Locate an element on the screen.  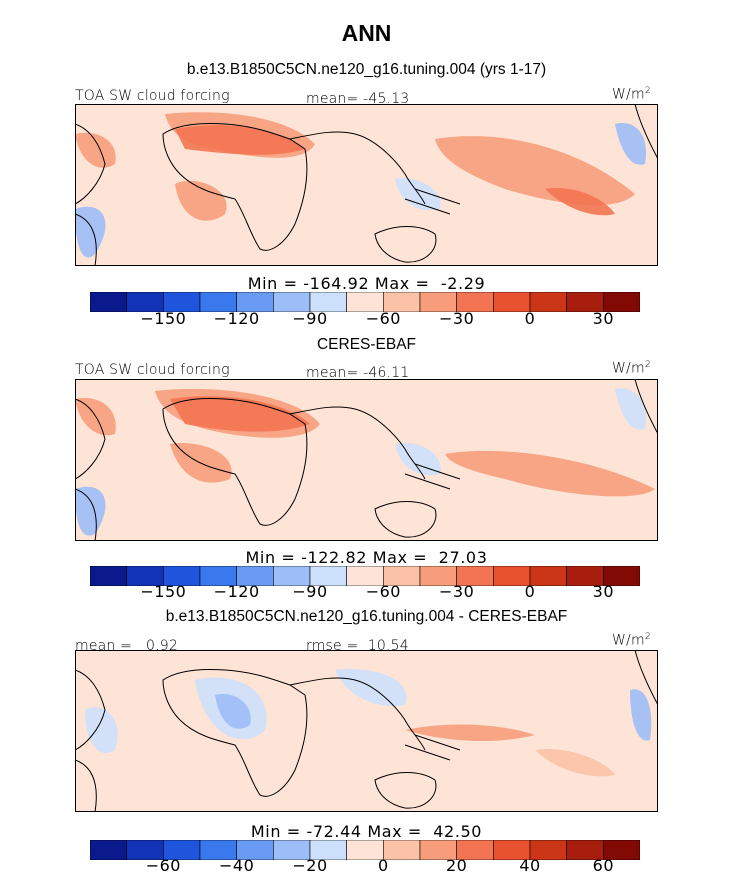
colorbar-ticks-diff: −60 −40 −20 0 20 40 60 is located at coordinates (365, 867).